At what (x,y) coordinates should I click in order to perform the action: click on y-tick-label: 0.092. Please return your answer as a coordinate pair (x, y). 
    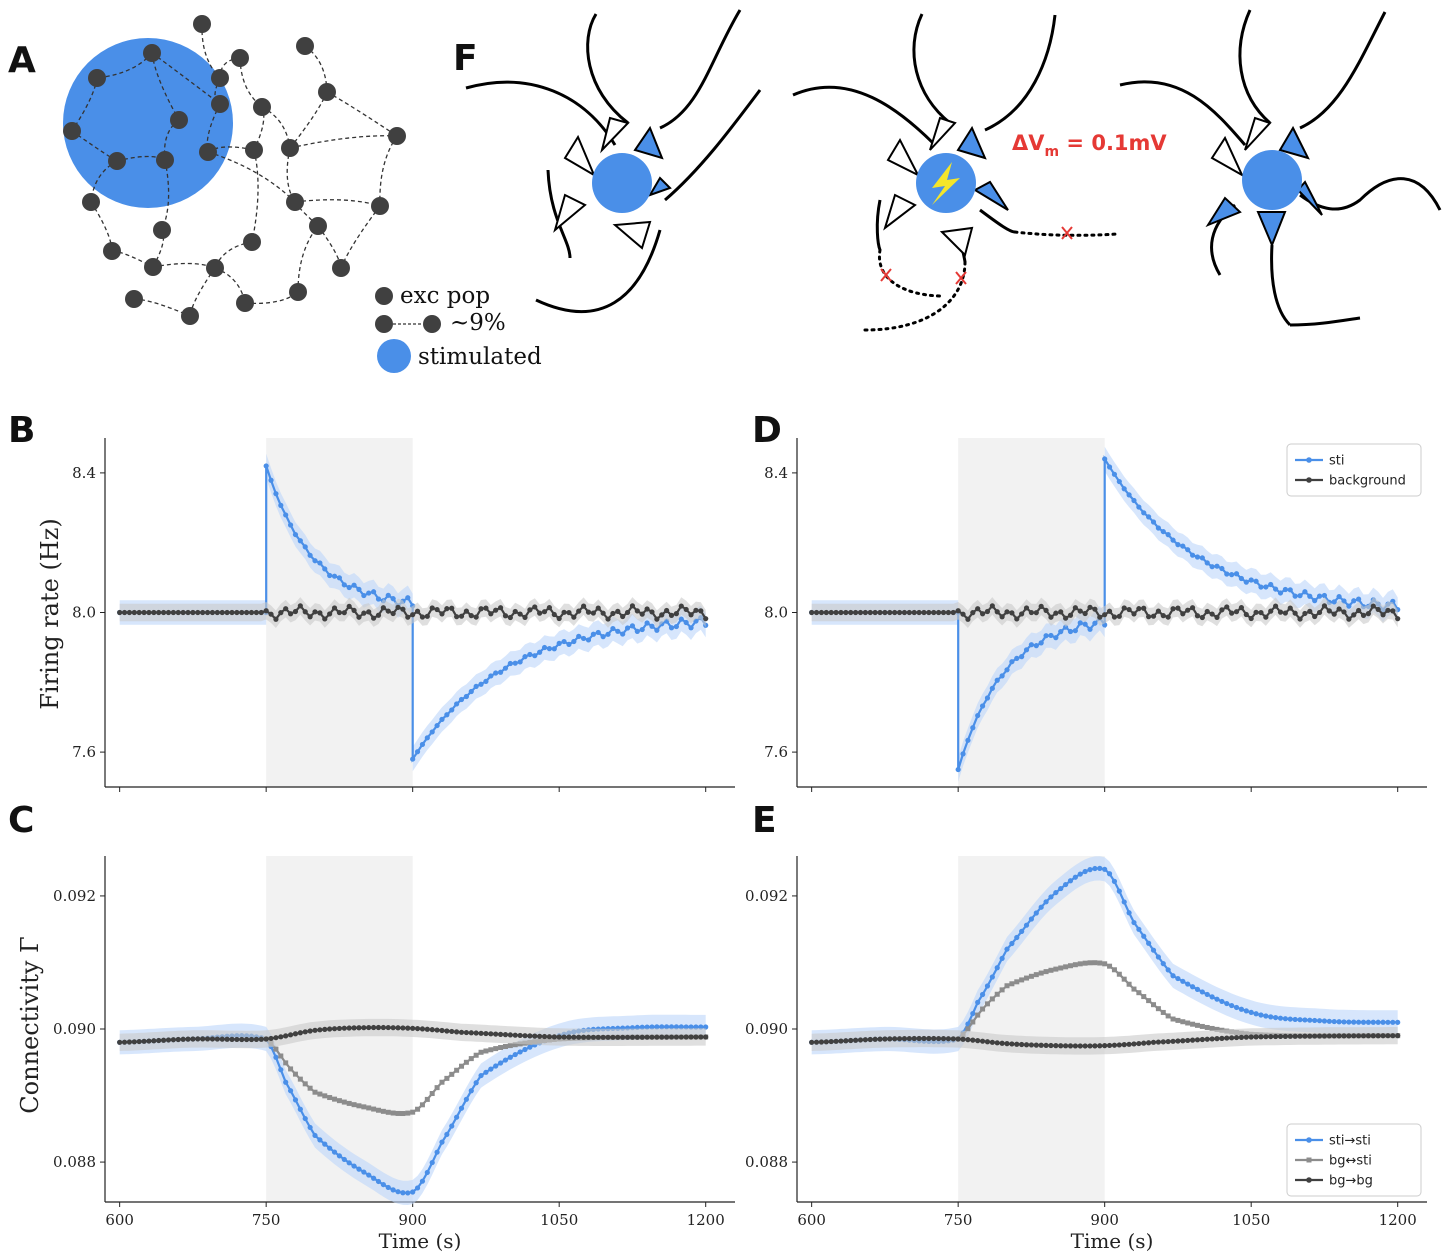
    Looking at the image, I should click on (766, 896).